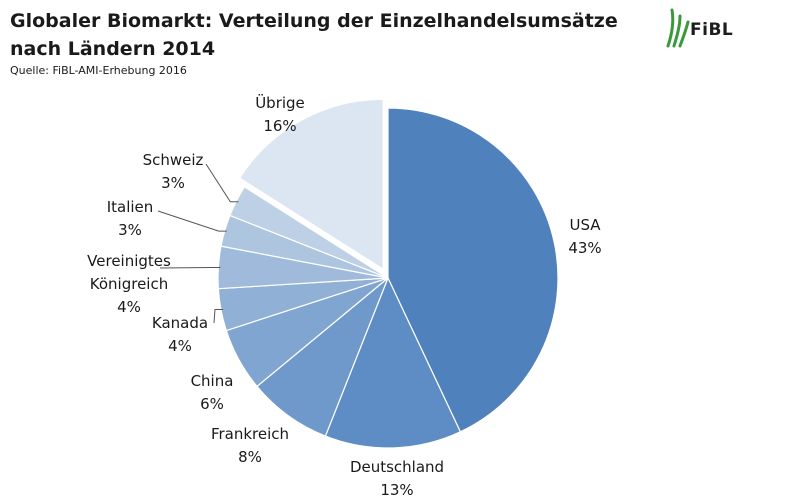 This screenshot has height=503, width=800. I want to click on pie-label-frankreich: Frankreich 8%, so click(250, 445).